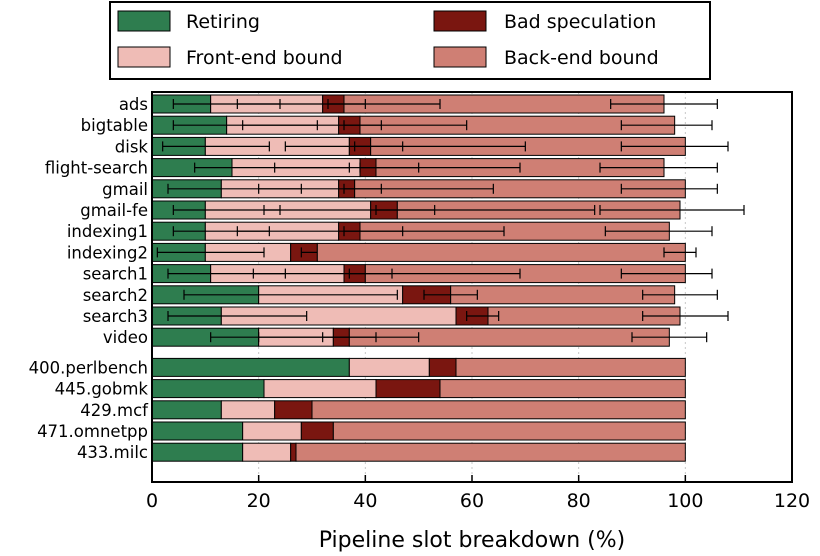 The width and height of the screenshot is (820, 556). What do you see at coordinates (250, 367) in the screenshot?
I see `bar-400-perlbench-retiring` at bounding box center [250, 367].